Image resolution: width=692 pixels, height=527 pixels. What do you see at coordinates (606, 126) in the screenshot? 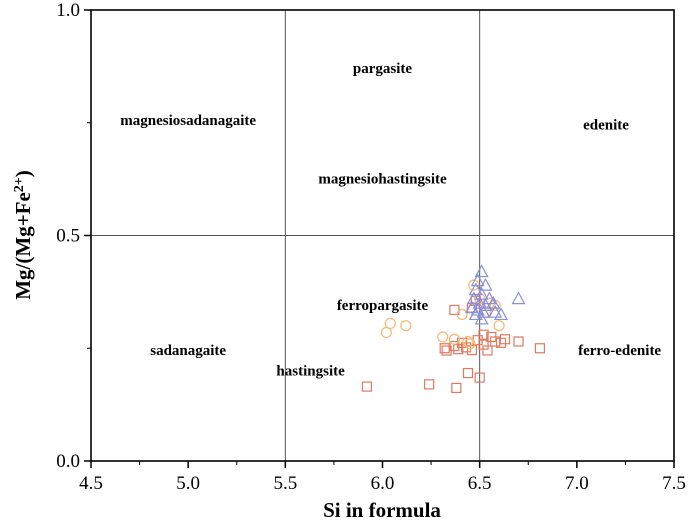
I see `region-label-edenite: edenite` at bounding box center [606, 126].